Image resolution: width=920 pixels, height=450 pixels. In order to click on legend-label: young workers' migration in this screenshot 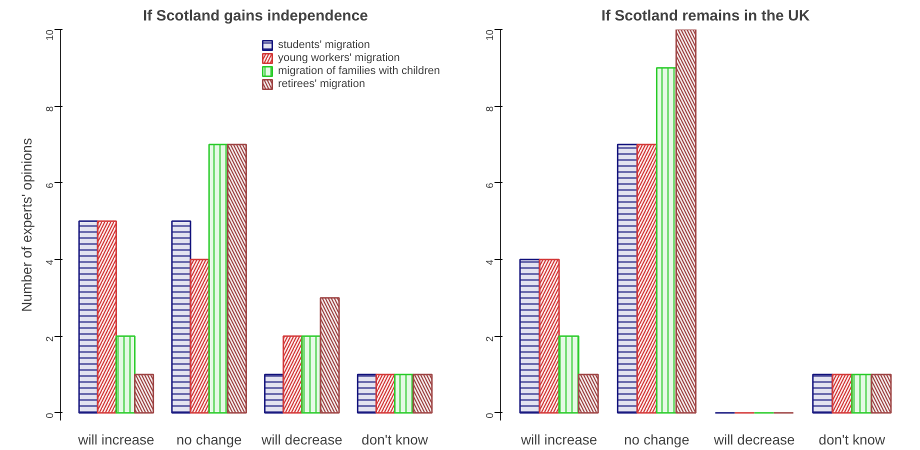, I will do `click(339, 58)`.